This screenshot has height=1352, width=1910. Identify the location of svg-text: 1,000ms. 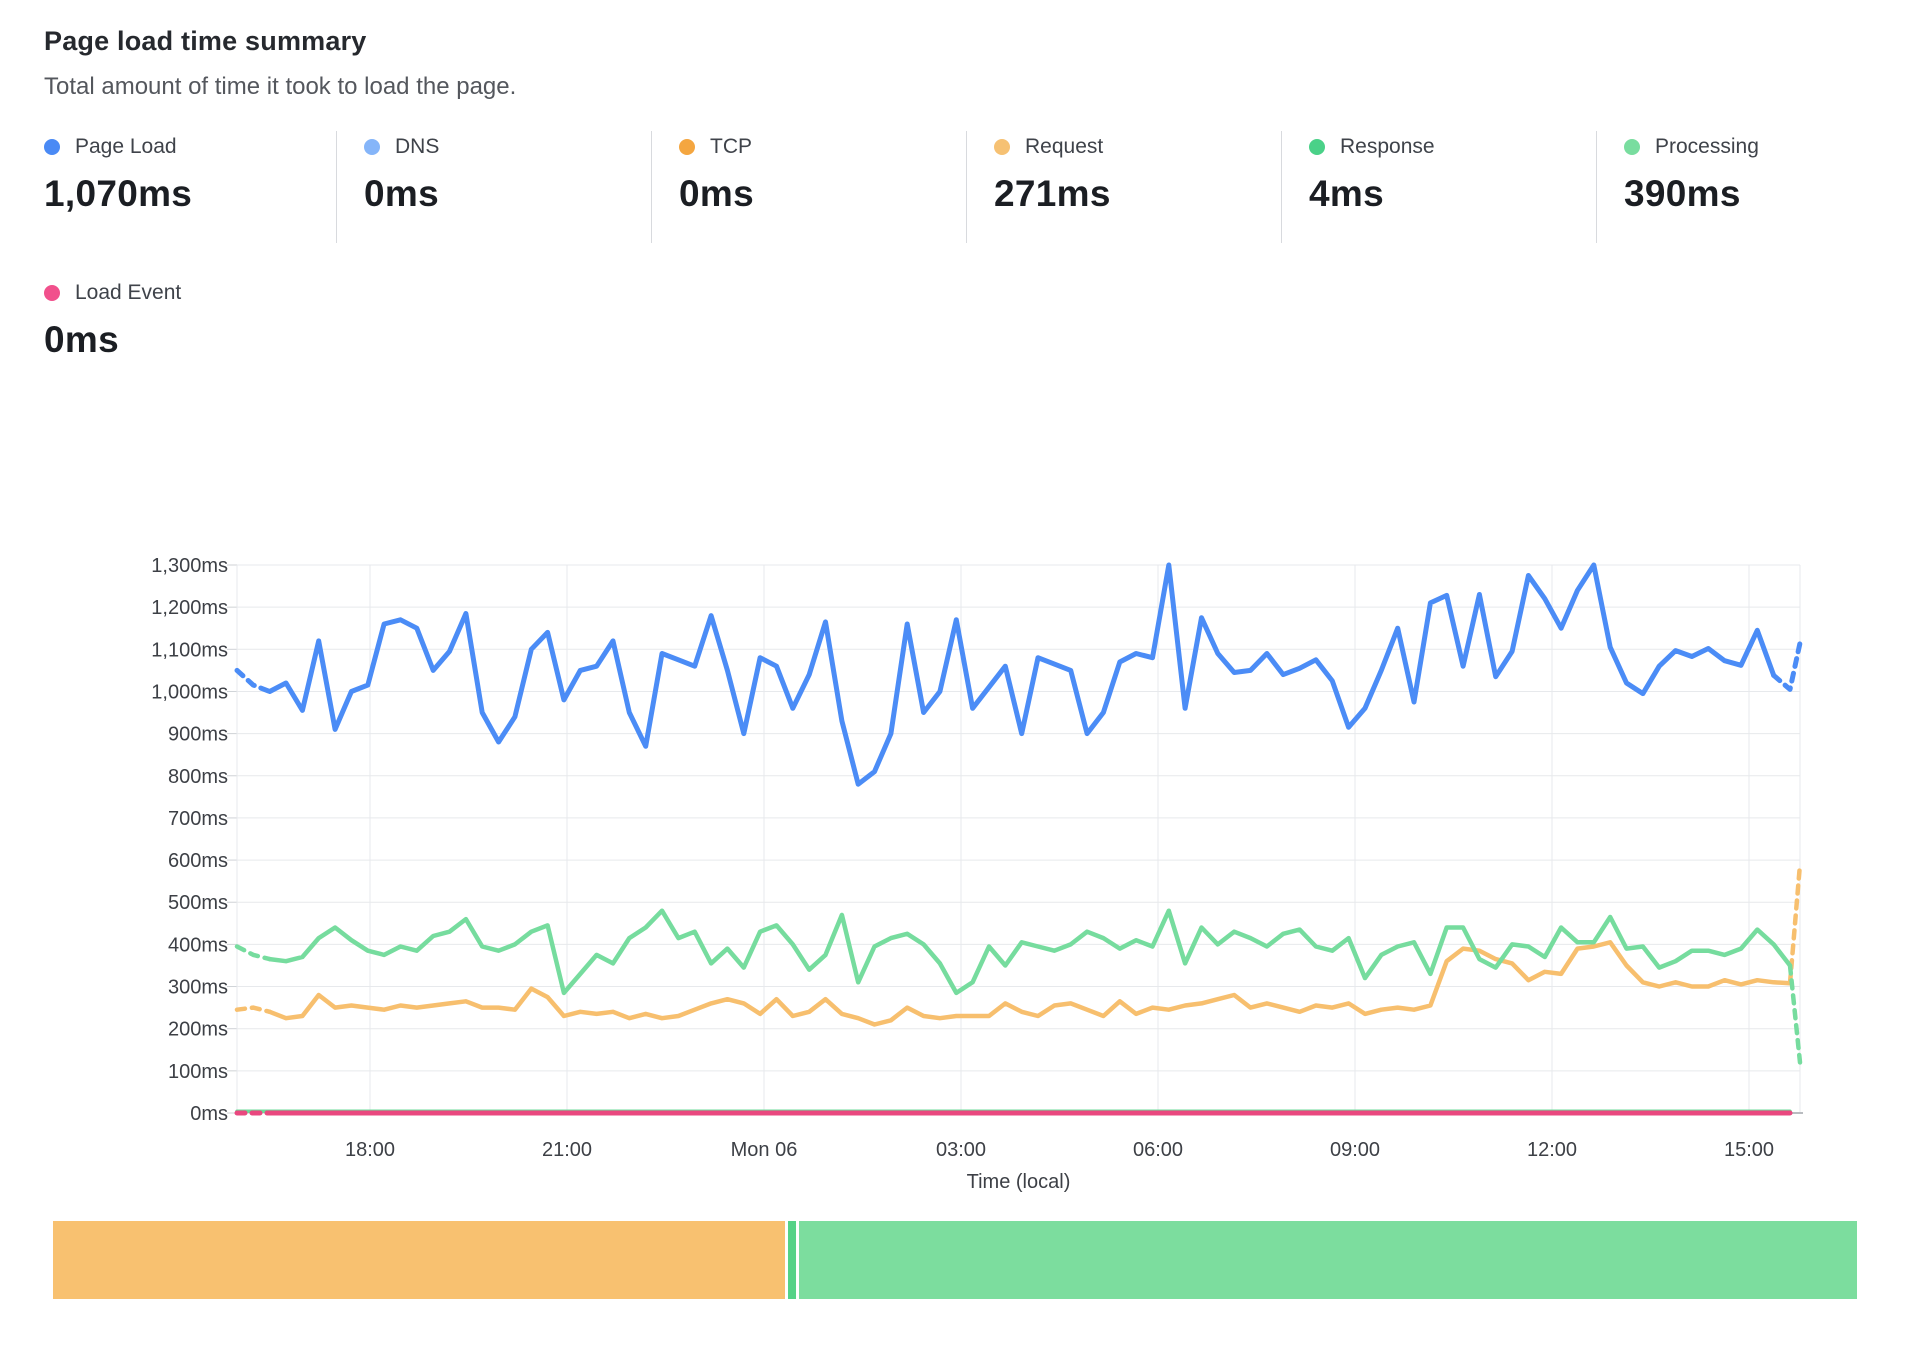
(189, 692).